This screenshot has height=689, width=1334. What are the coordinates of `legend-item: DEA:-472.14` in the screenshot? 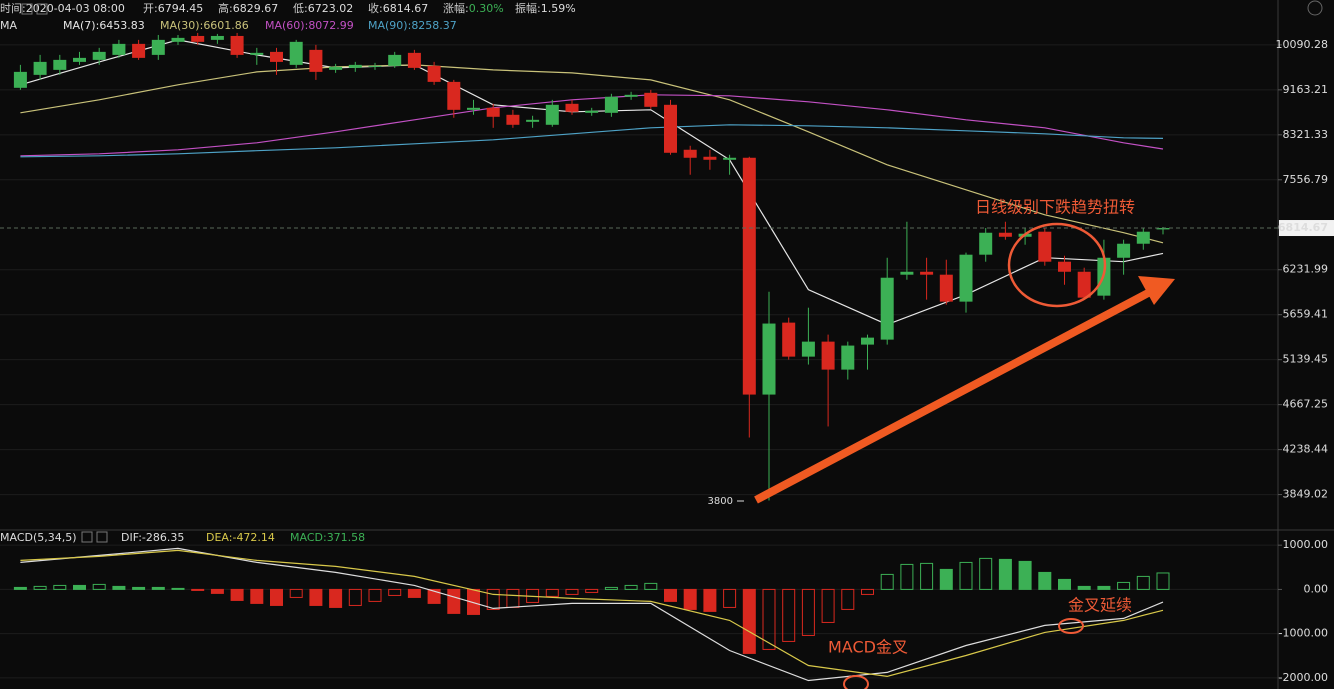 It's located at (240, 537).